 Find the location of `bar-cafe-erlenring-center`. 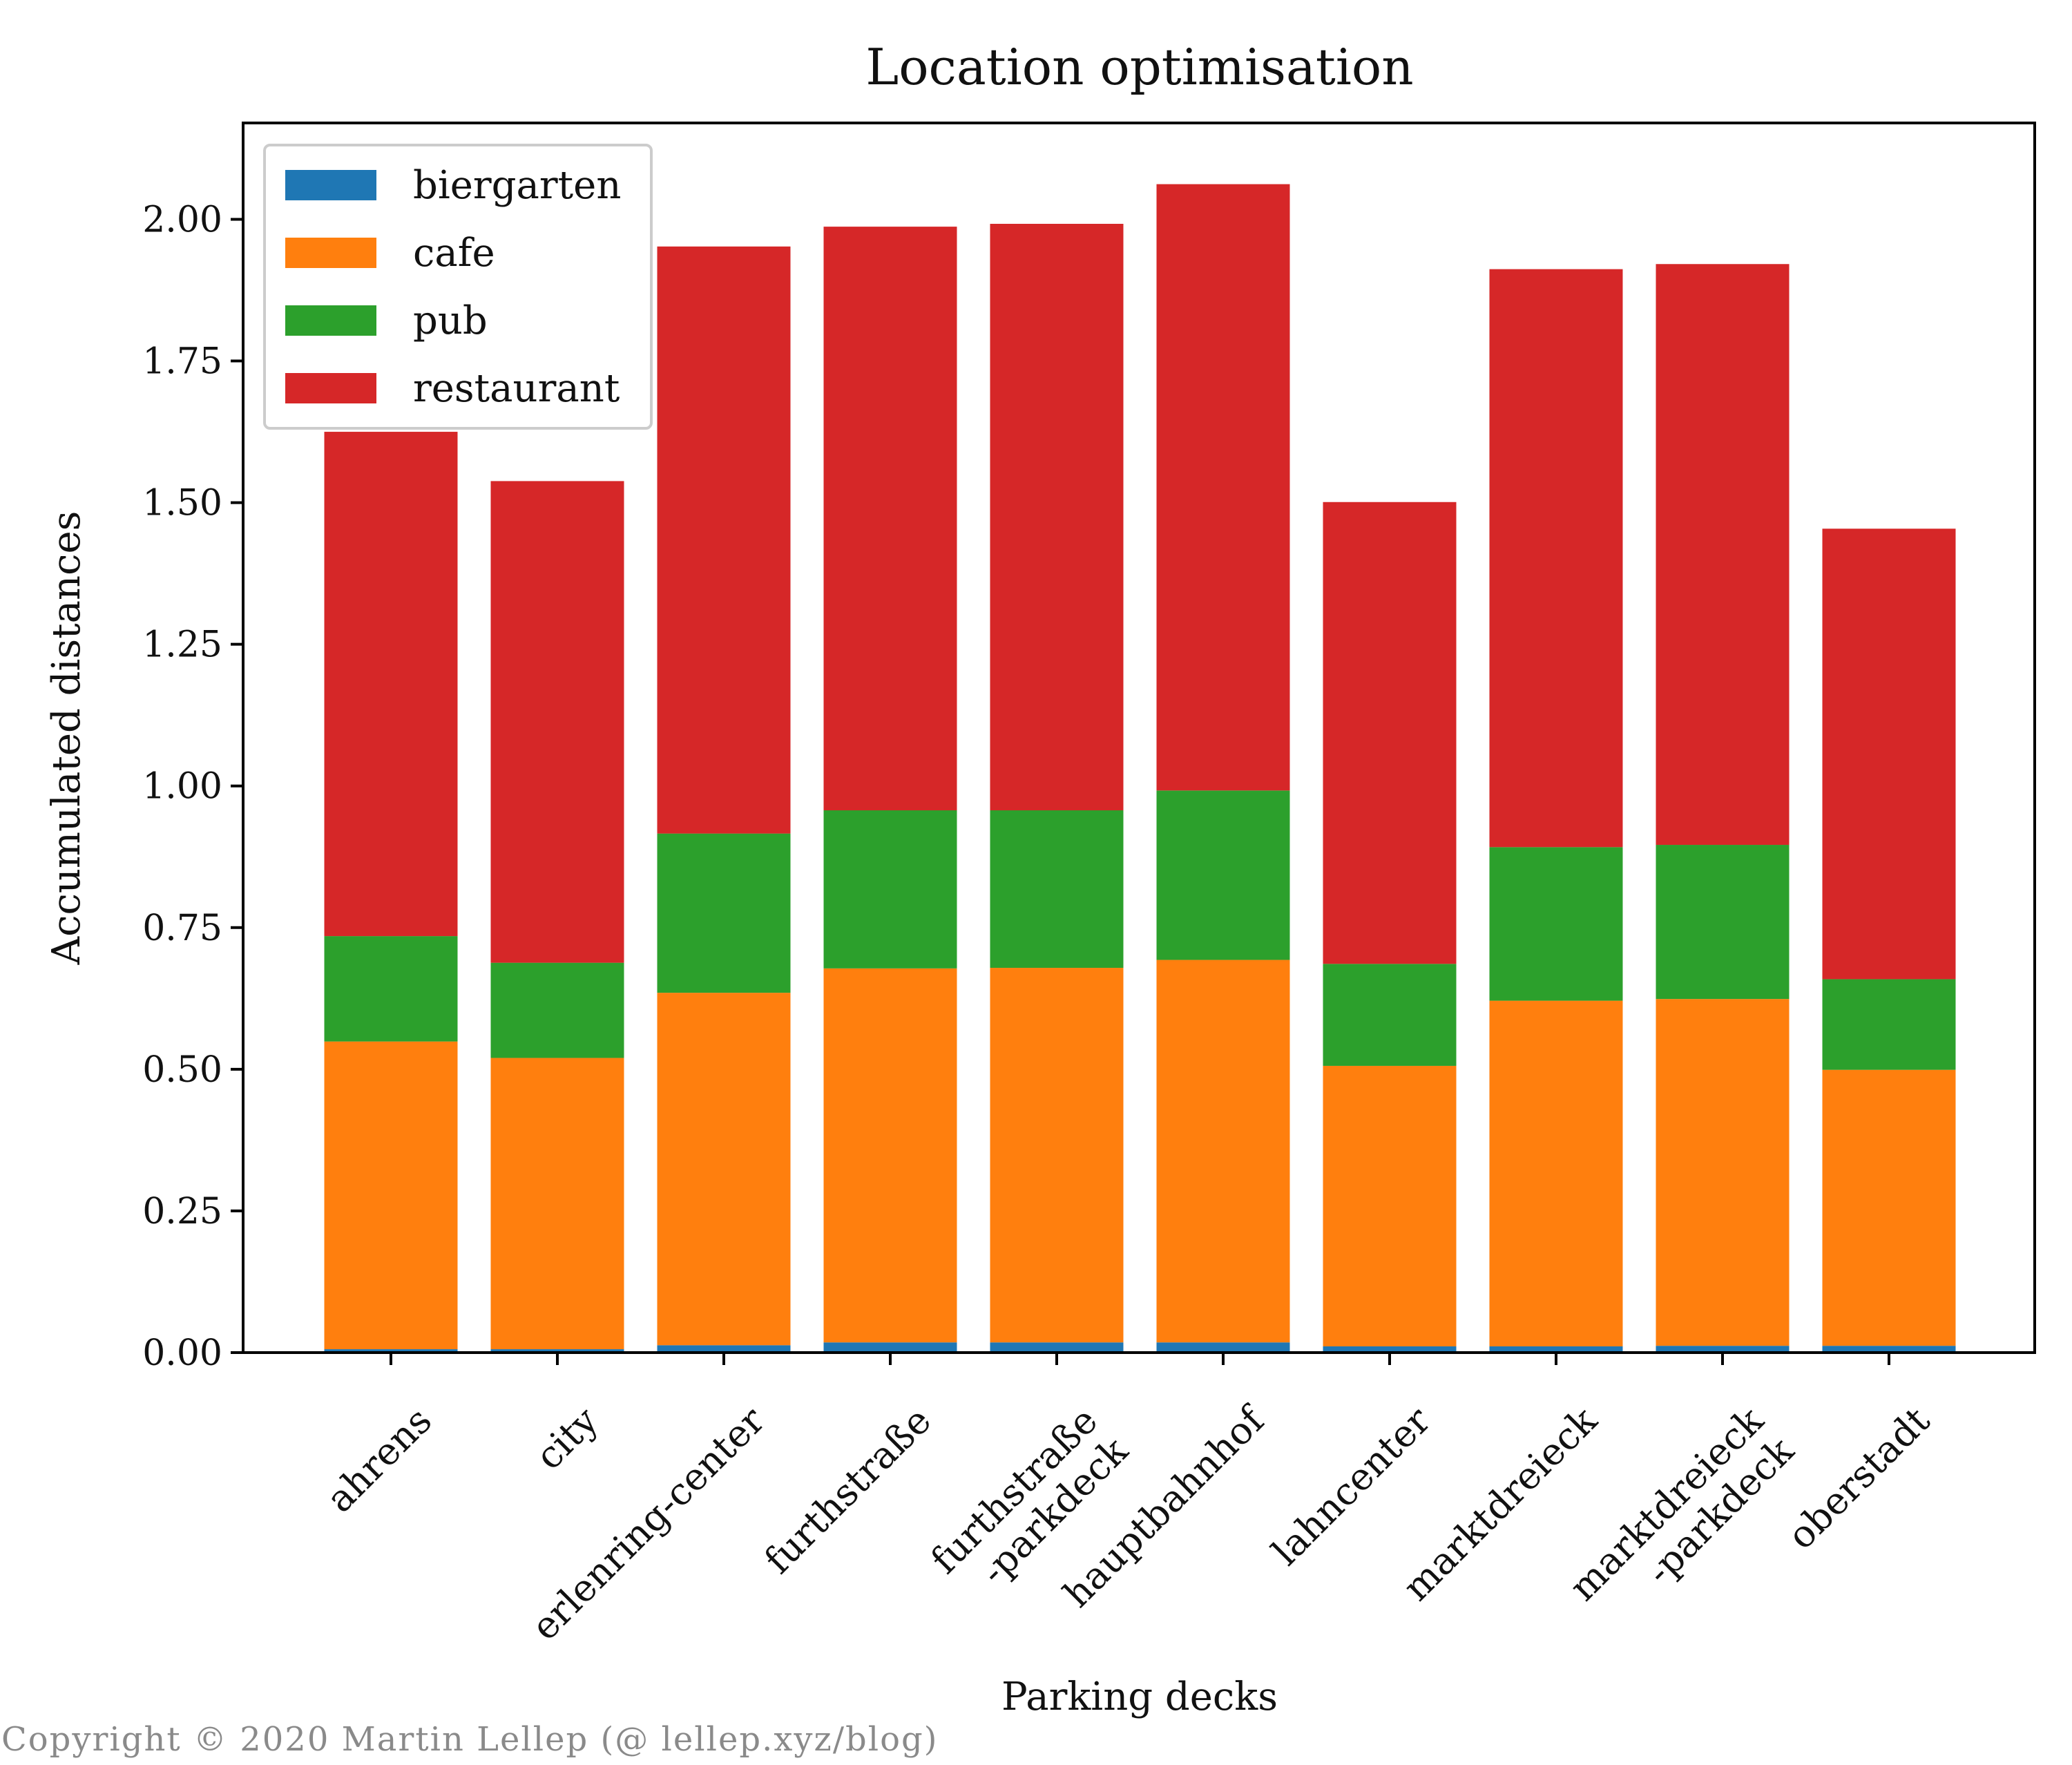

bar-cafe-erlenring-center is located at coordinates (724, 1169).